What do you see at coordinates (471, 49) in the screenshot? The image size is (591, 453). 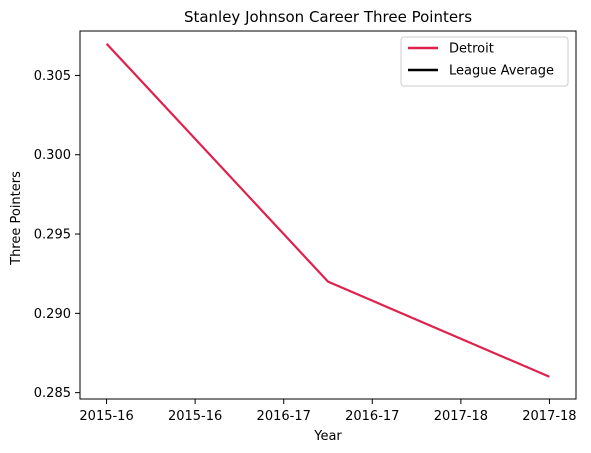 I see `legend-label: Detroit` at bounding box center [471, 49].